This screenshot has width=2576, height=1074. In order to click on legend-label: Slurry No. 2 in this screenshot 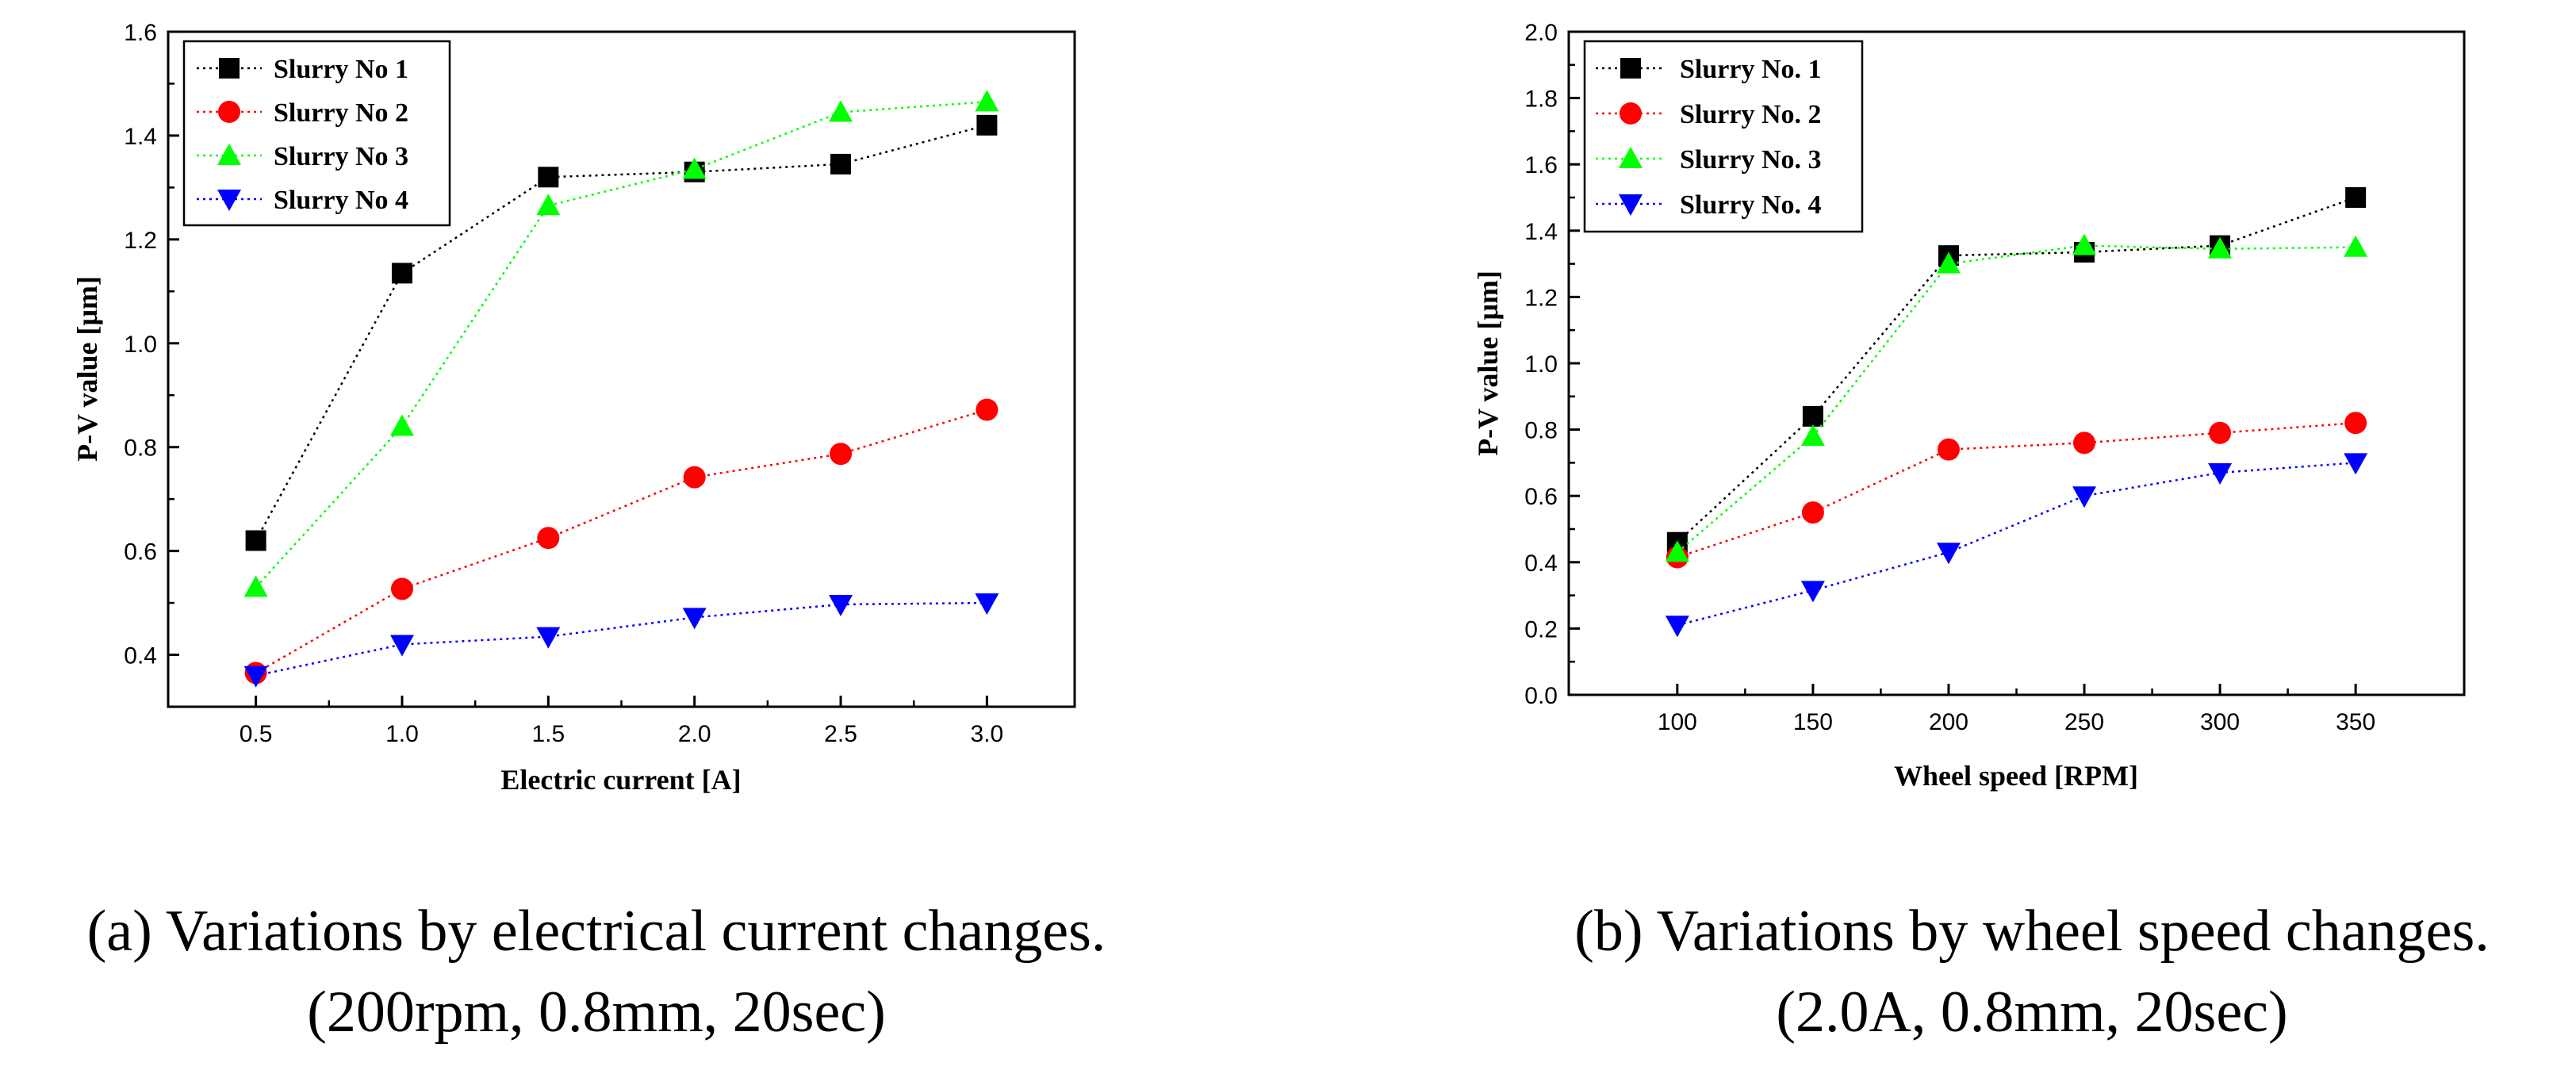, I will do `click(1751, 114)`.